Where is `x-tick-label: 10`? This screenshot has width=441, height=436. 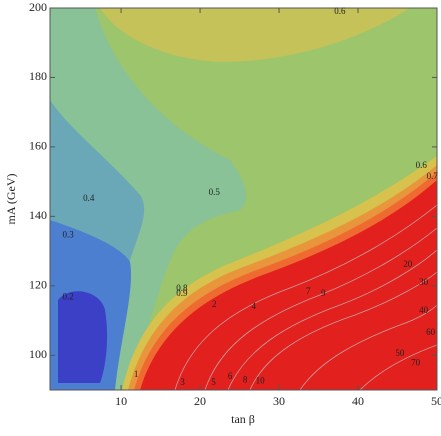 x-tick-label: 10 is located at coordinates (121, 401).